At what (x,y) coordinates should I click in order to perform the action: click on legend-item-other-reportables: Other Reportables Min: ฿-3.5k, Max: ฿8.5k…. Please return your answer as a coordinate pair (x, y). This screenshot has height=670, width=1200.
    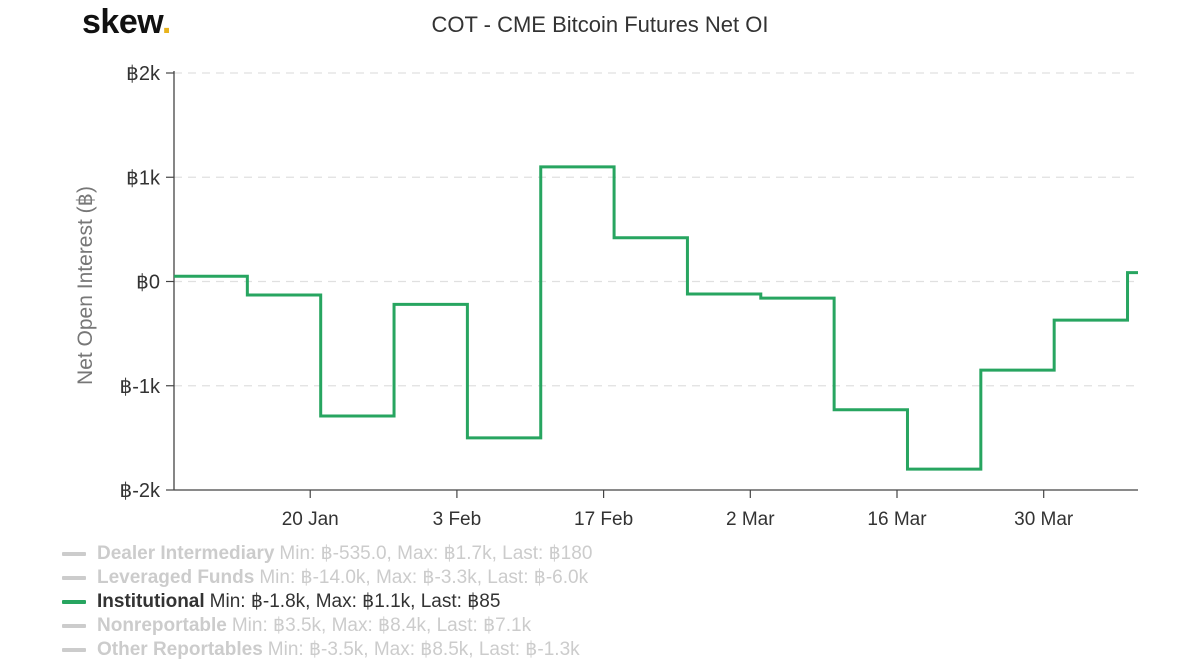
    Looking at the image, I should click on (327, 650).